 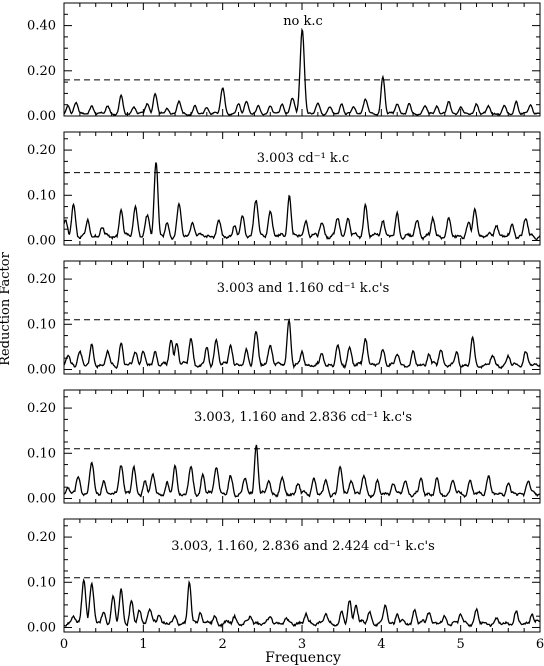 I want to click on panel-annotation: no k.c, so click(x=303, y=21).